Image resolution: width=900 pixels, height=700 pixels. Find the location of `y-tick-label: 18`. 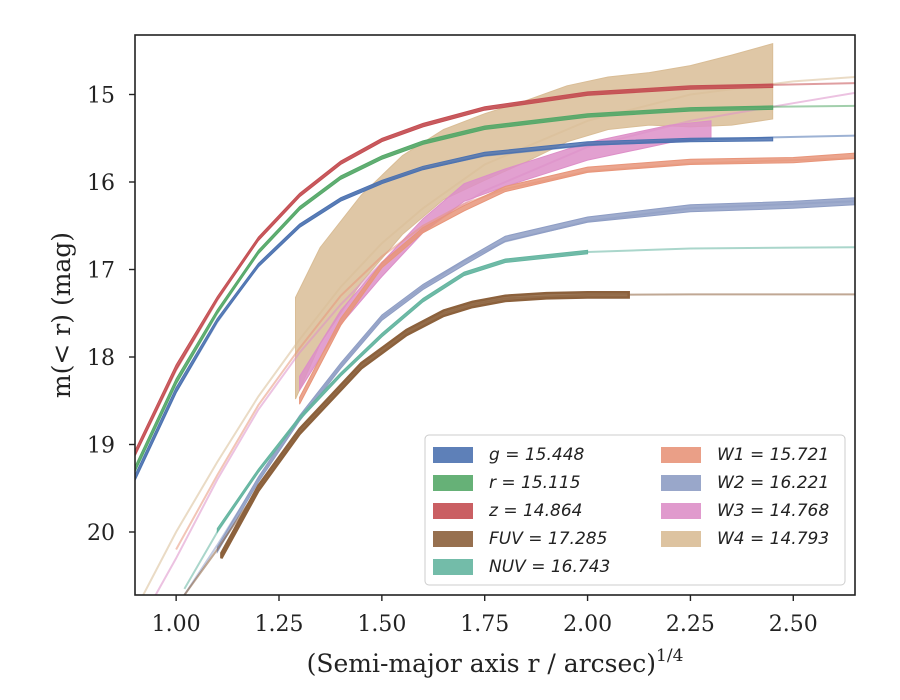

y-tick-label: 18 is located at coordinates (101, 358).